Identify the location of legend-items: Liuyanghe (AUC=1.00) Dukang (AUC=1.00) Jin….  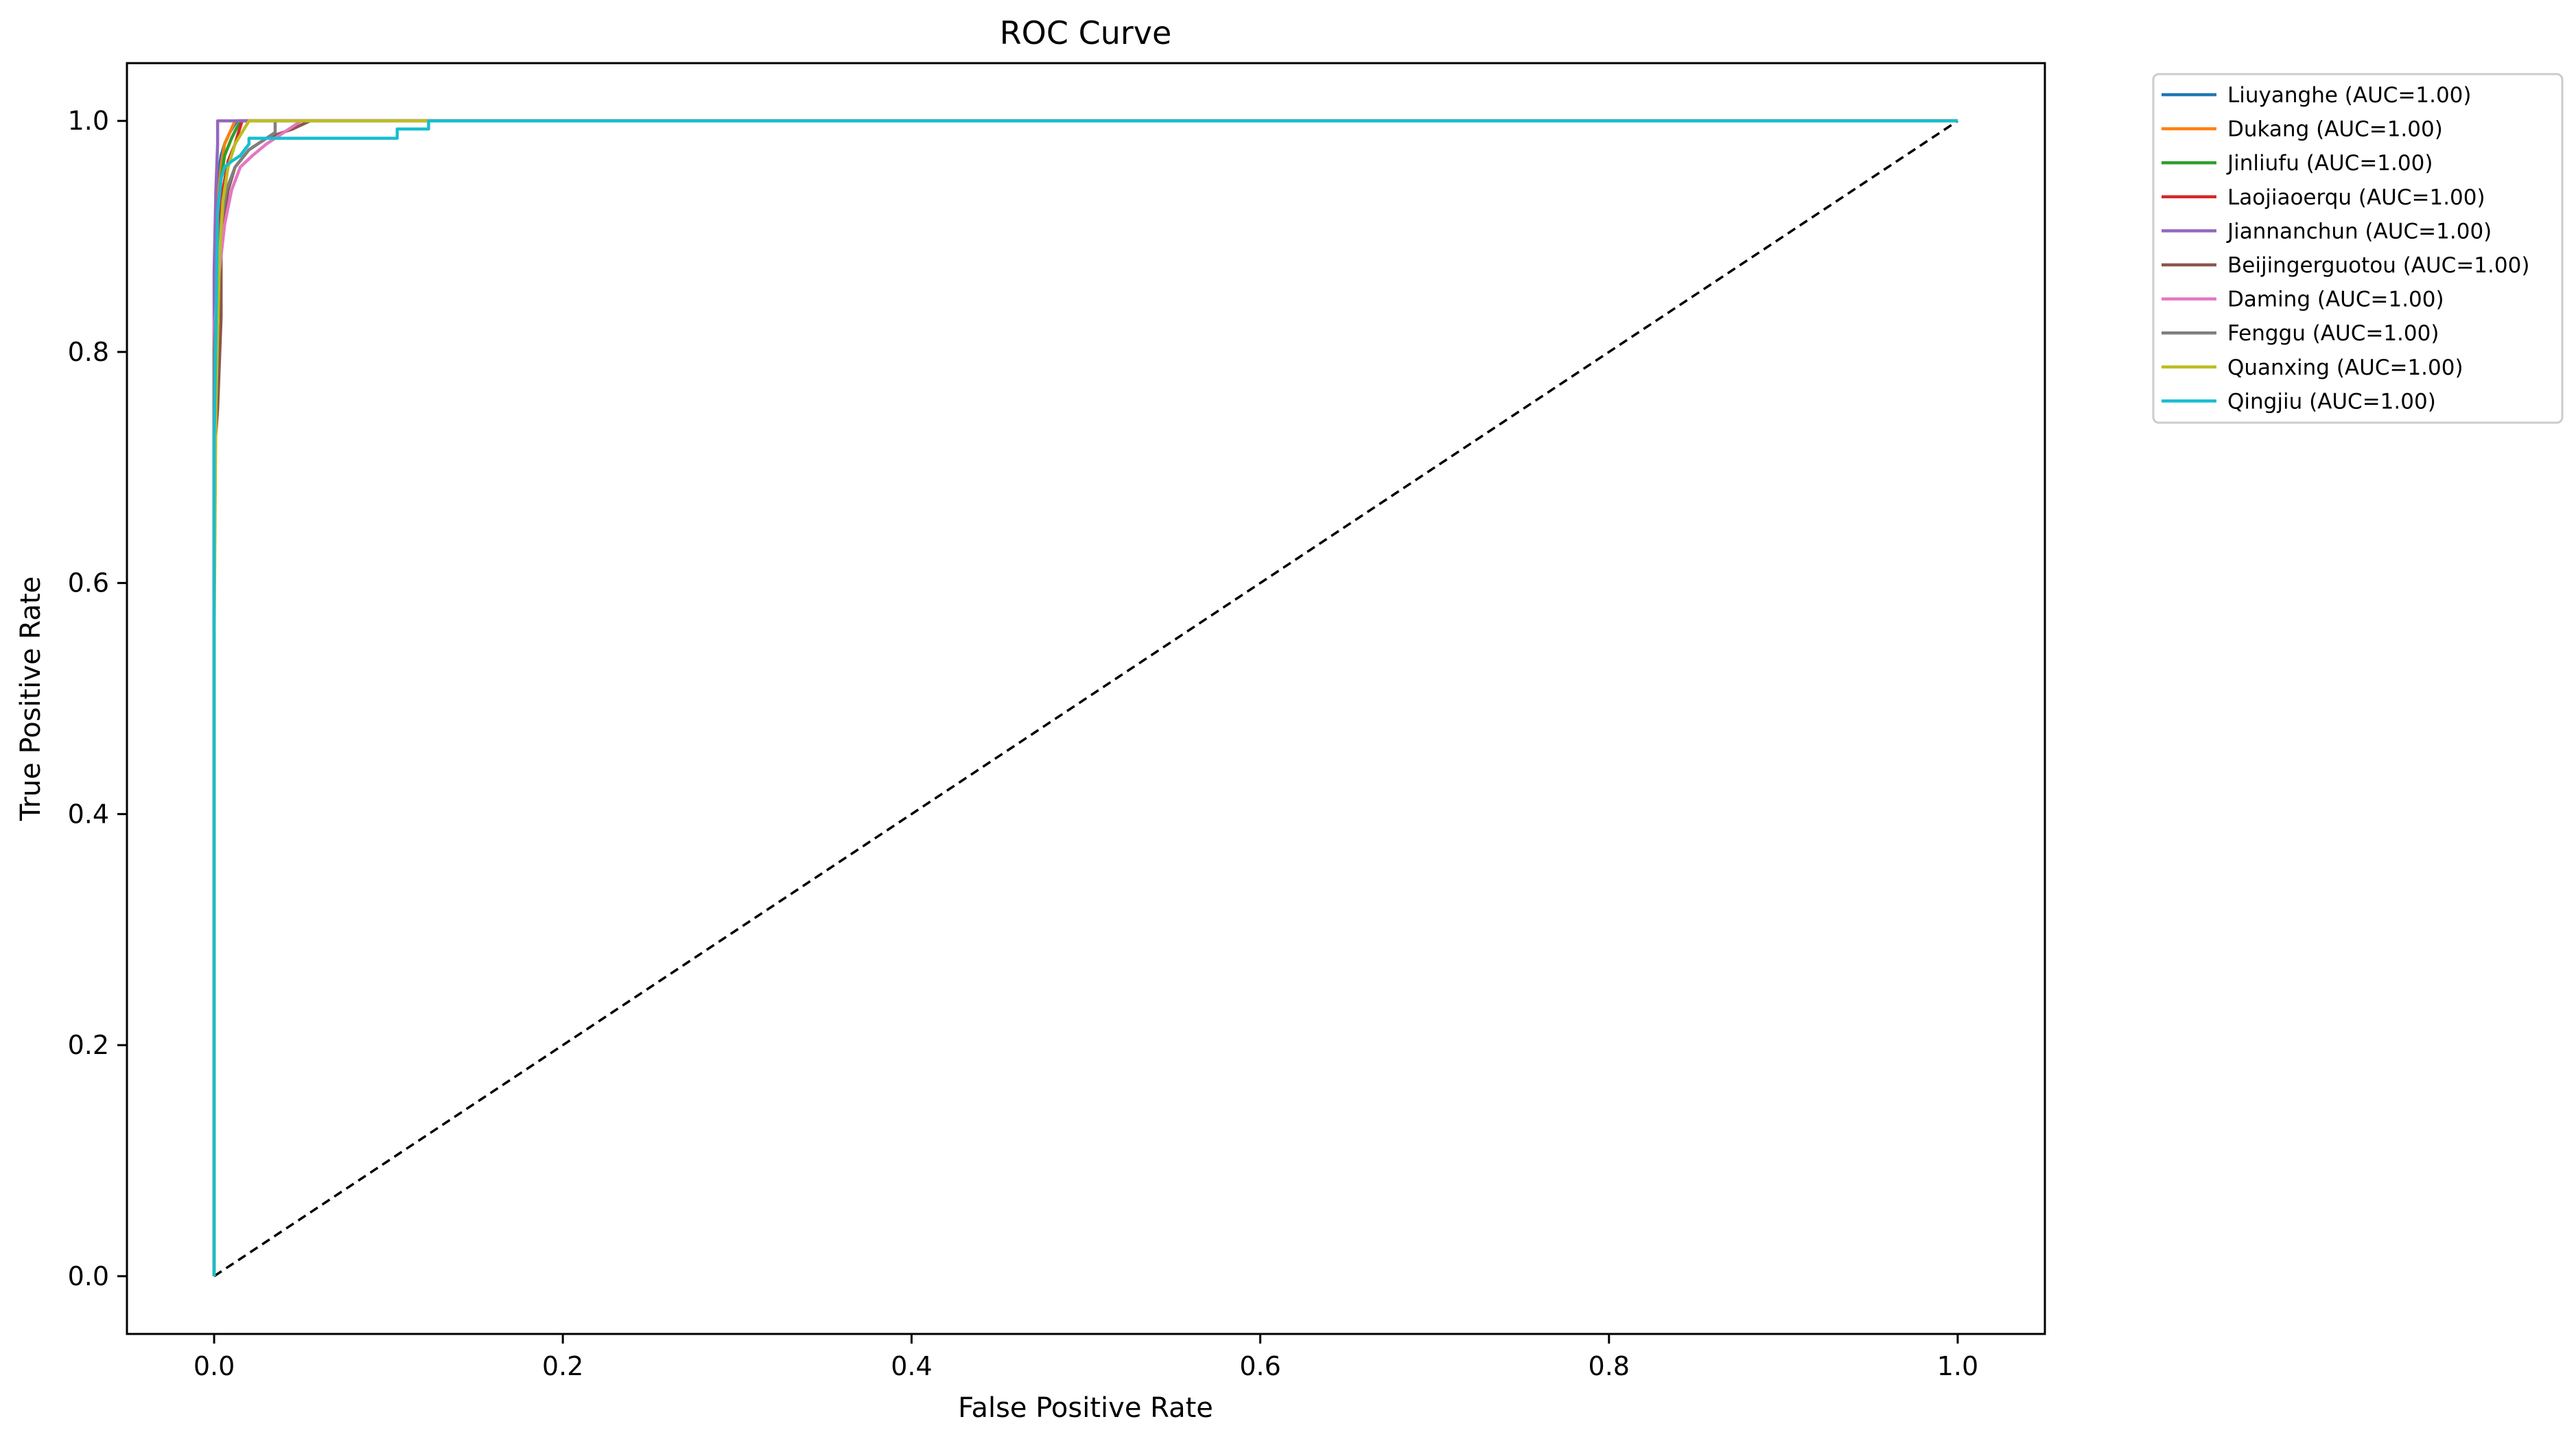
(2345, 249).